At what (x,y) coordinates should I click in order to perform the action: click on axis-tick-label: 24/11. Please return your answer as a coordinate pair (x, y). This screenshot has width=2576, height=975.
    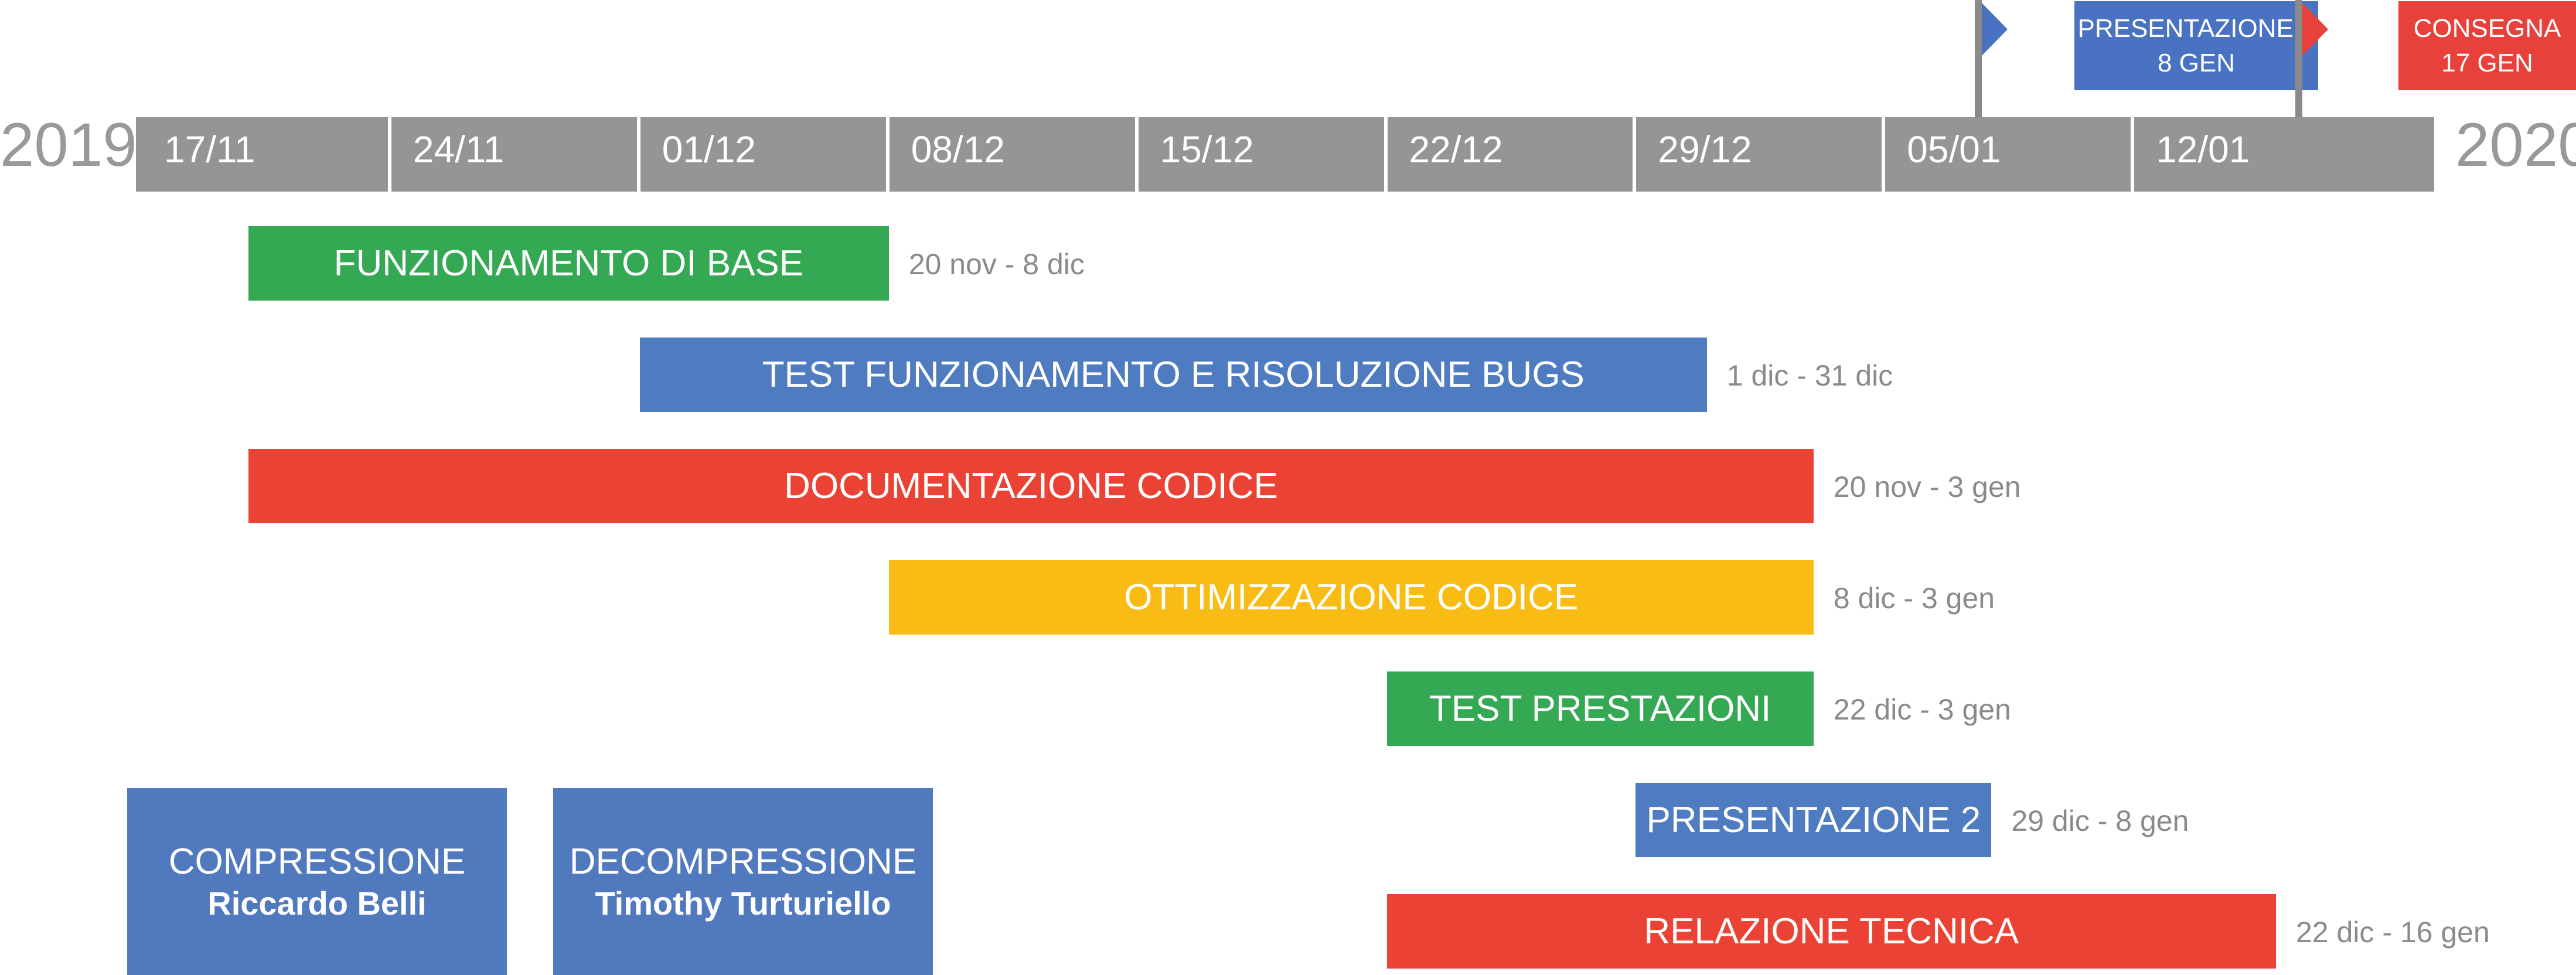
    Looking at the image, I should click on (459, 149).